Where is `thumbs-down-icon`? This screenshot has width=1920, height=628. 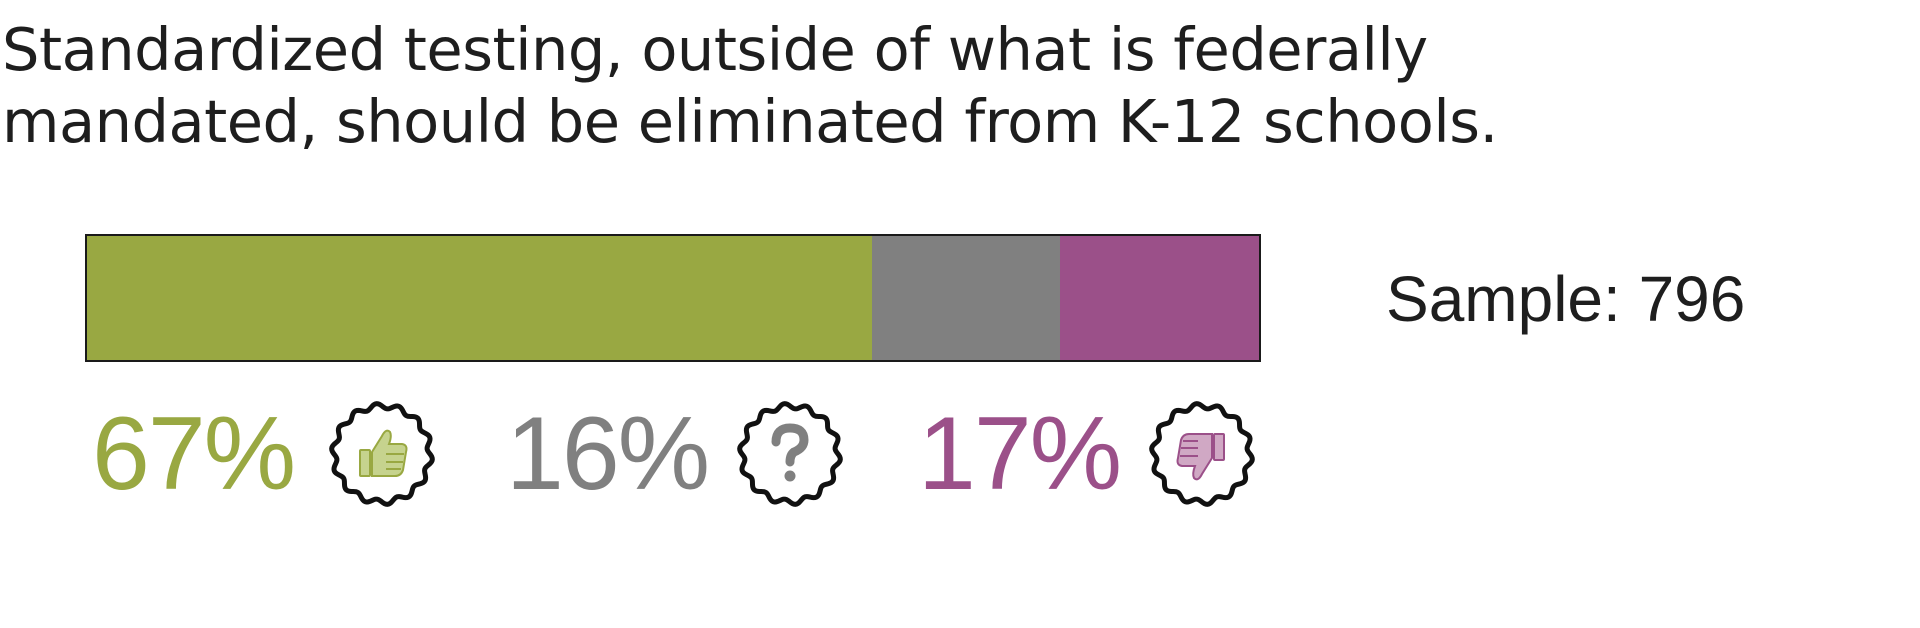
thumbs-down-icon is located at coordinates (1202, 454).